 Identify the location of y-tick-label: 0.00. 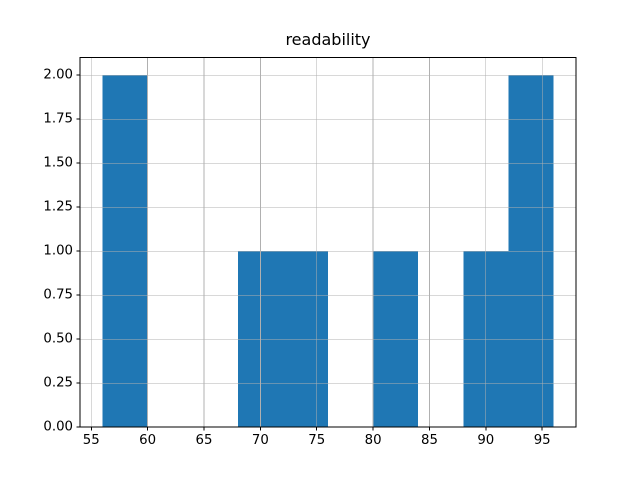
(58, 427).